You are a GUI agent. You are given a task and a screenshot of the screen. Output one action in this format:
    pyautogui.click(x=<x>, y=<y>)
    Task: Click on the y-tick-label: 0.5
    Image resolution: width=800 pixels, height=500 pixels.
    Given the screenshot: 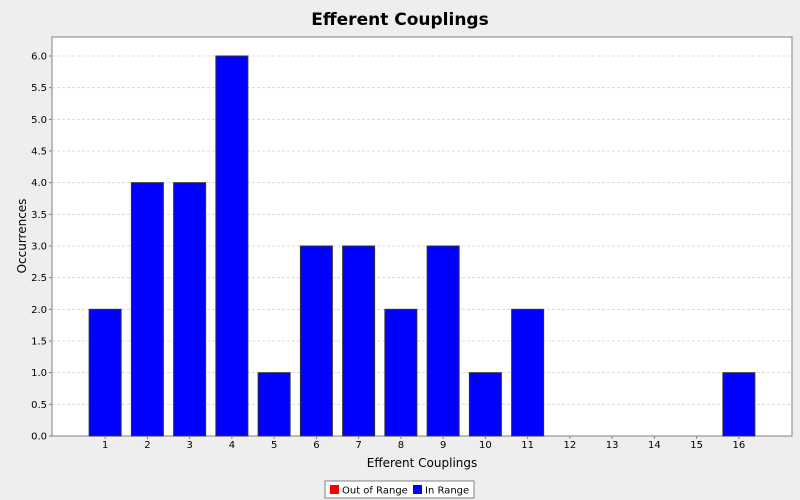 What is the action you would take?
    pyautogui.click(x=39, y=405)
    